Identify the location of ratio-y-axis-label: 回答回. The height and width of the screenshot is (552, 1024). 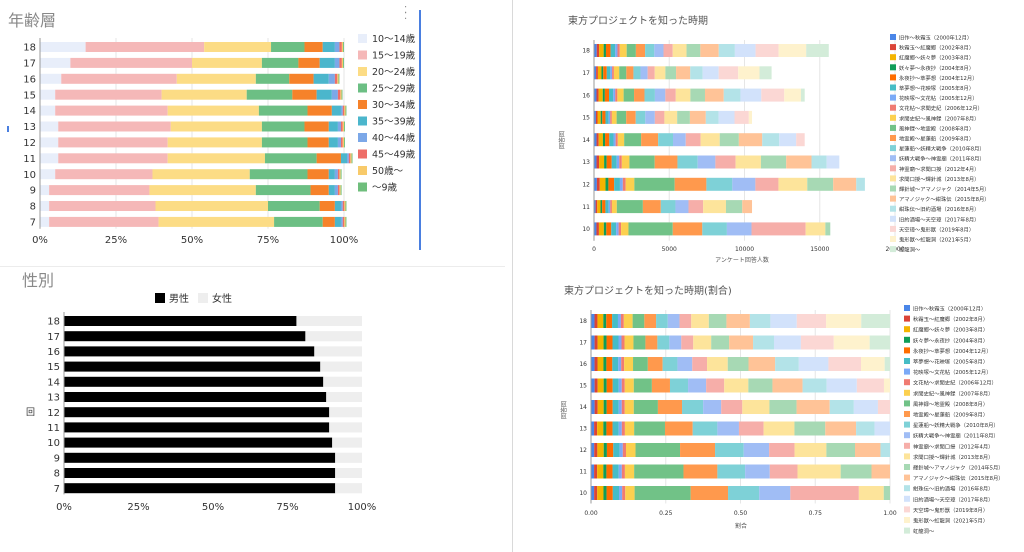
(564, 410).